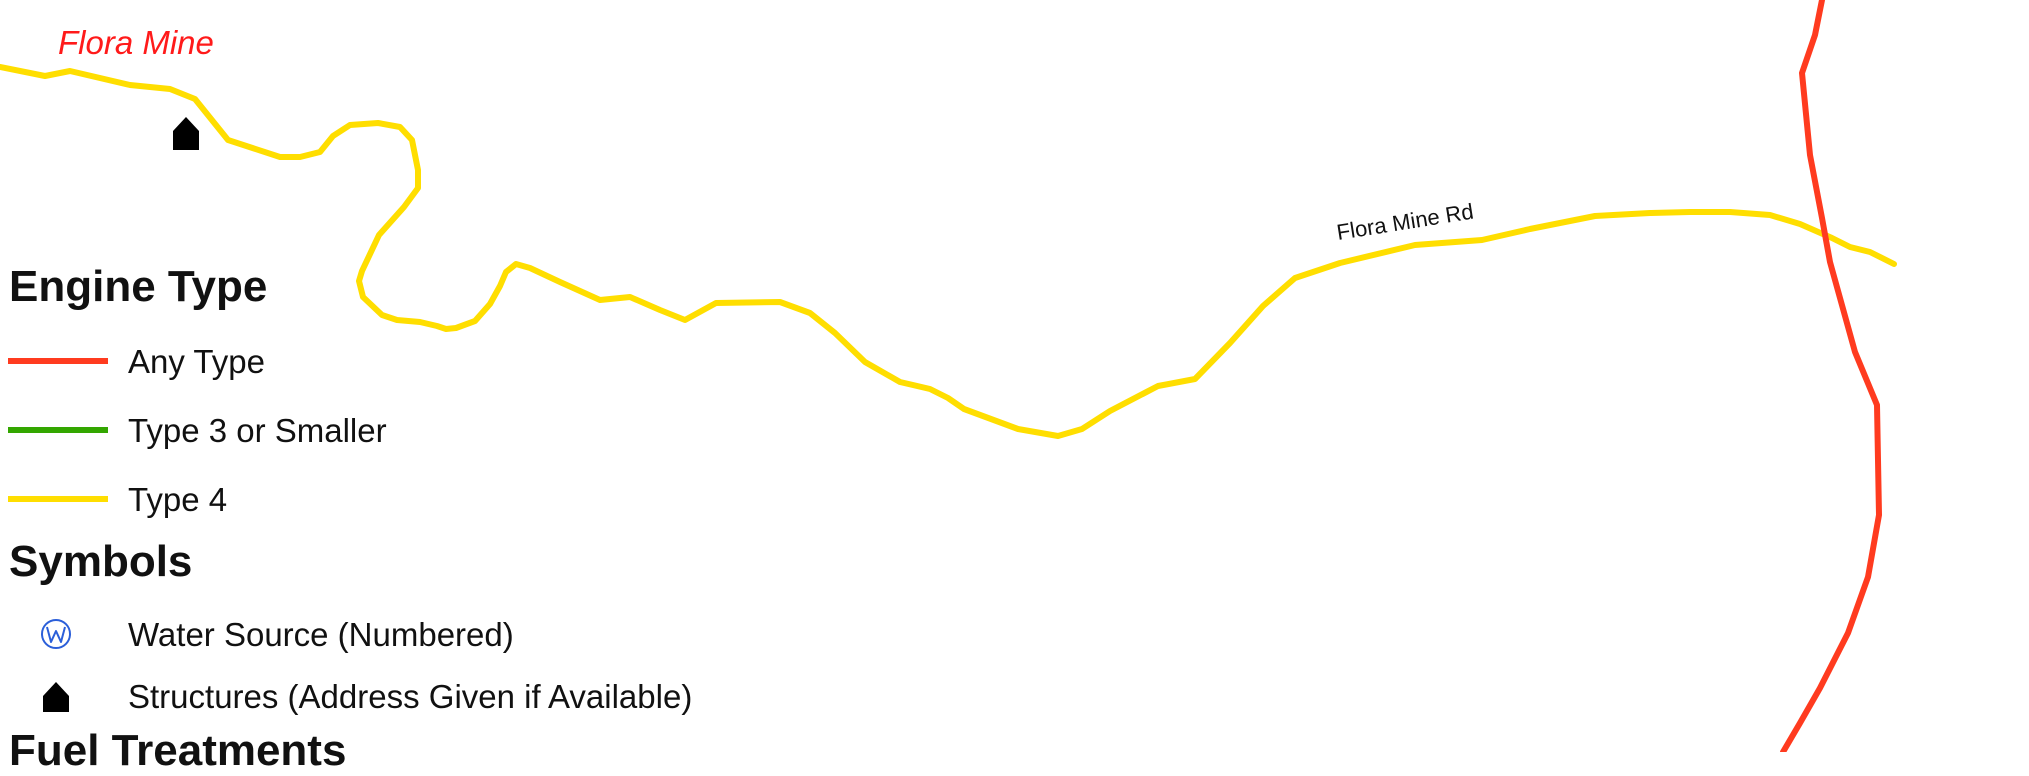  What do you see at coordinates (1831, 376) in the screenshot?
I see `any-type-road-line` at bounding box center [1831, 376].